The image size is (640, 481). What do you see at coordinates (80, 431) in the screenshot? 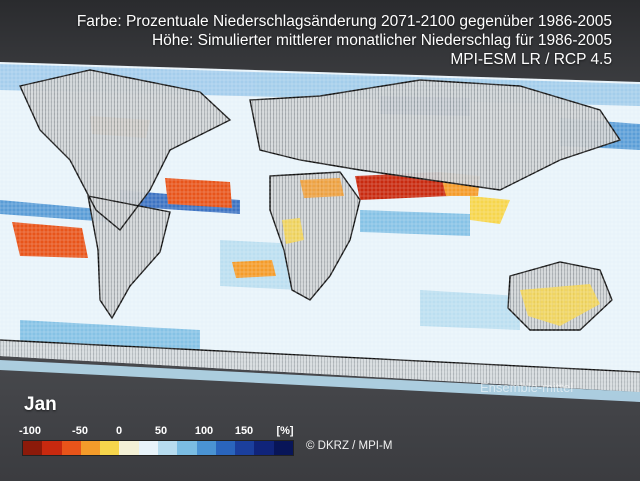
I see `legend-tick: -50` at bounding box center [80, 431].